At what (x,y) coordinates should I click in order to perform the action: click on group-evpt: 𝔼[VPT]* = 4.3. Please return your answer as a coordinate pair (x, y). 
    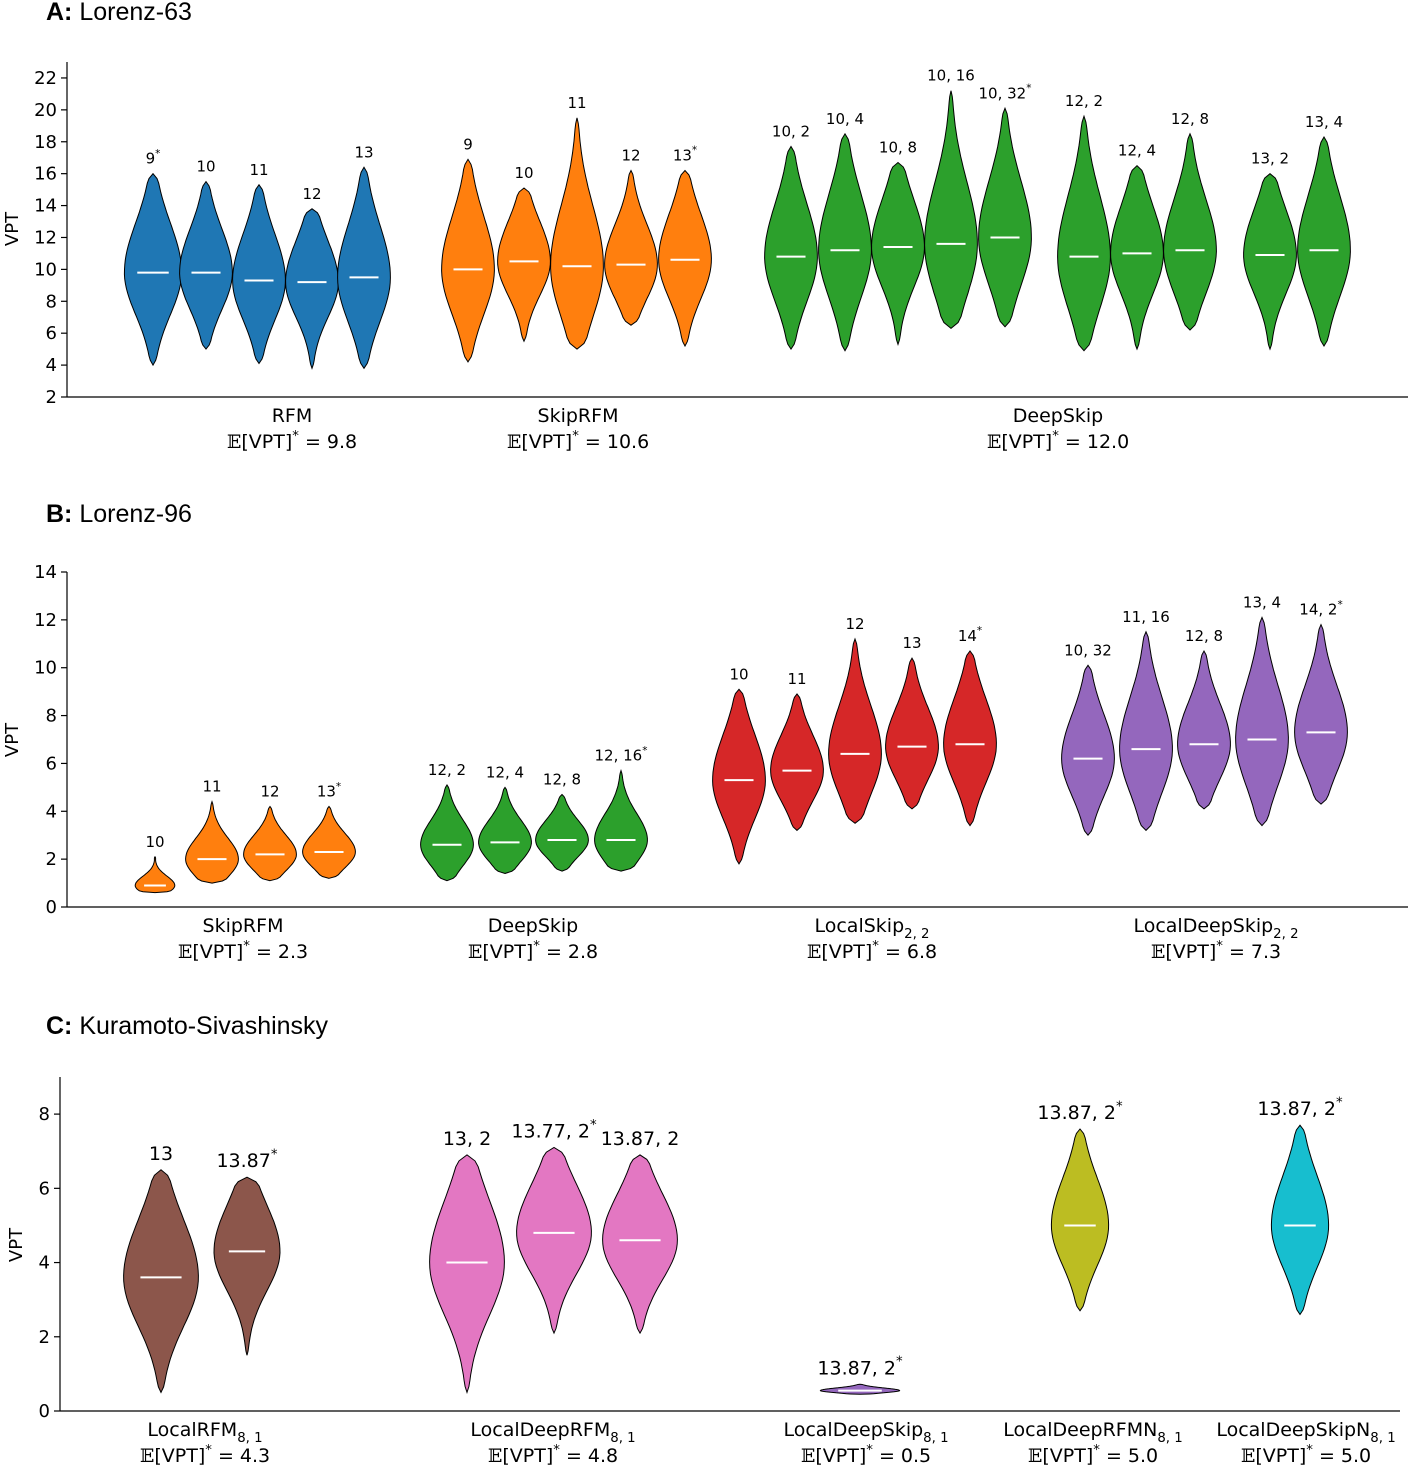
    Looking at the image, I should click on (205, 1455).